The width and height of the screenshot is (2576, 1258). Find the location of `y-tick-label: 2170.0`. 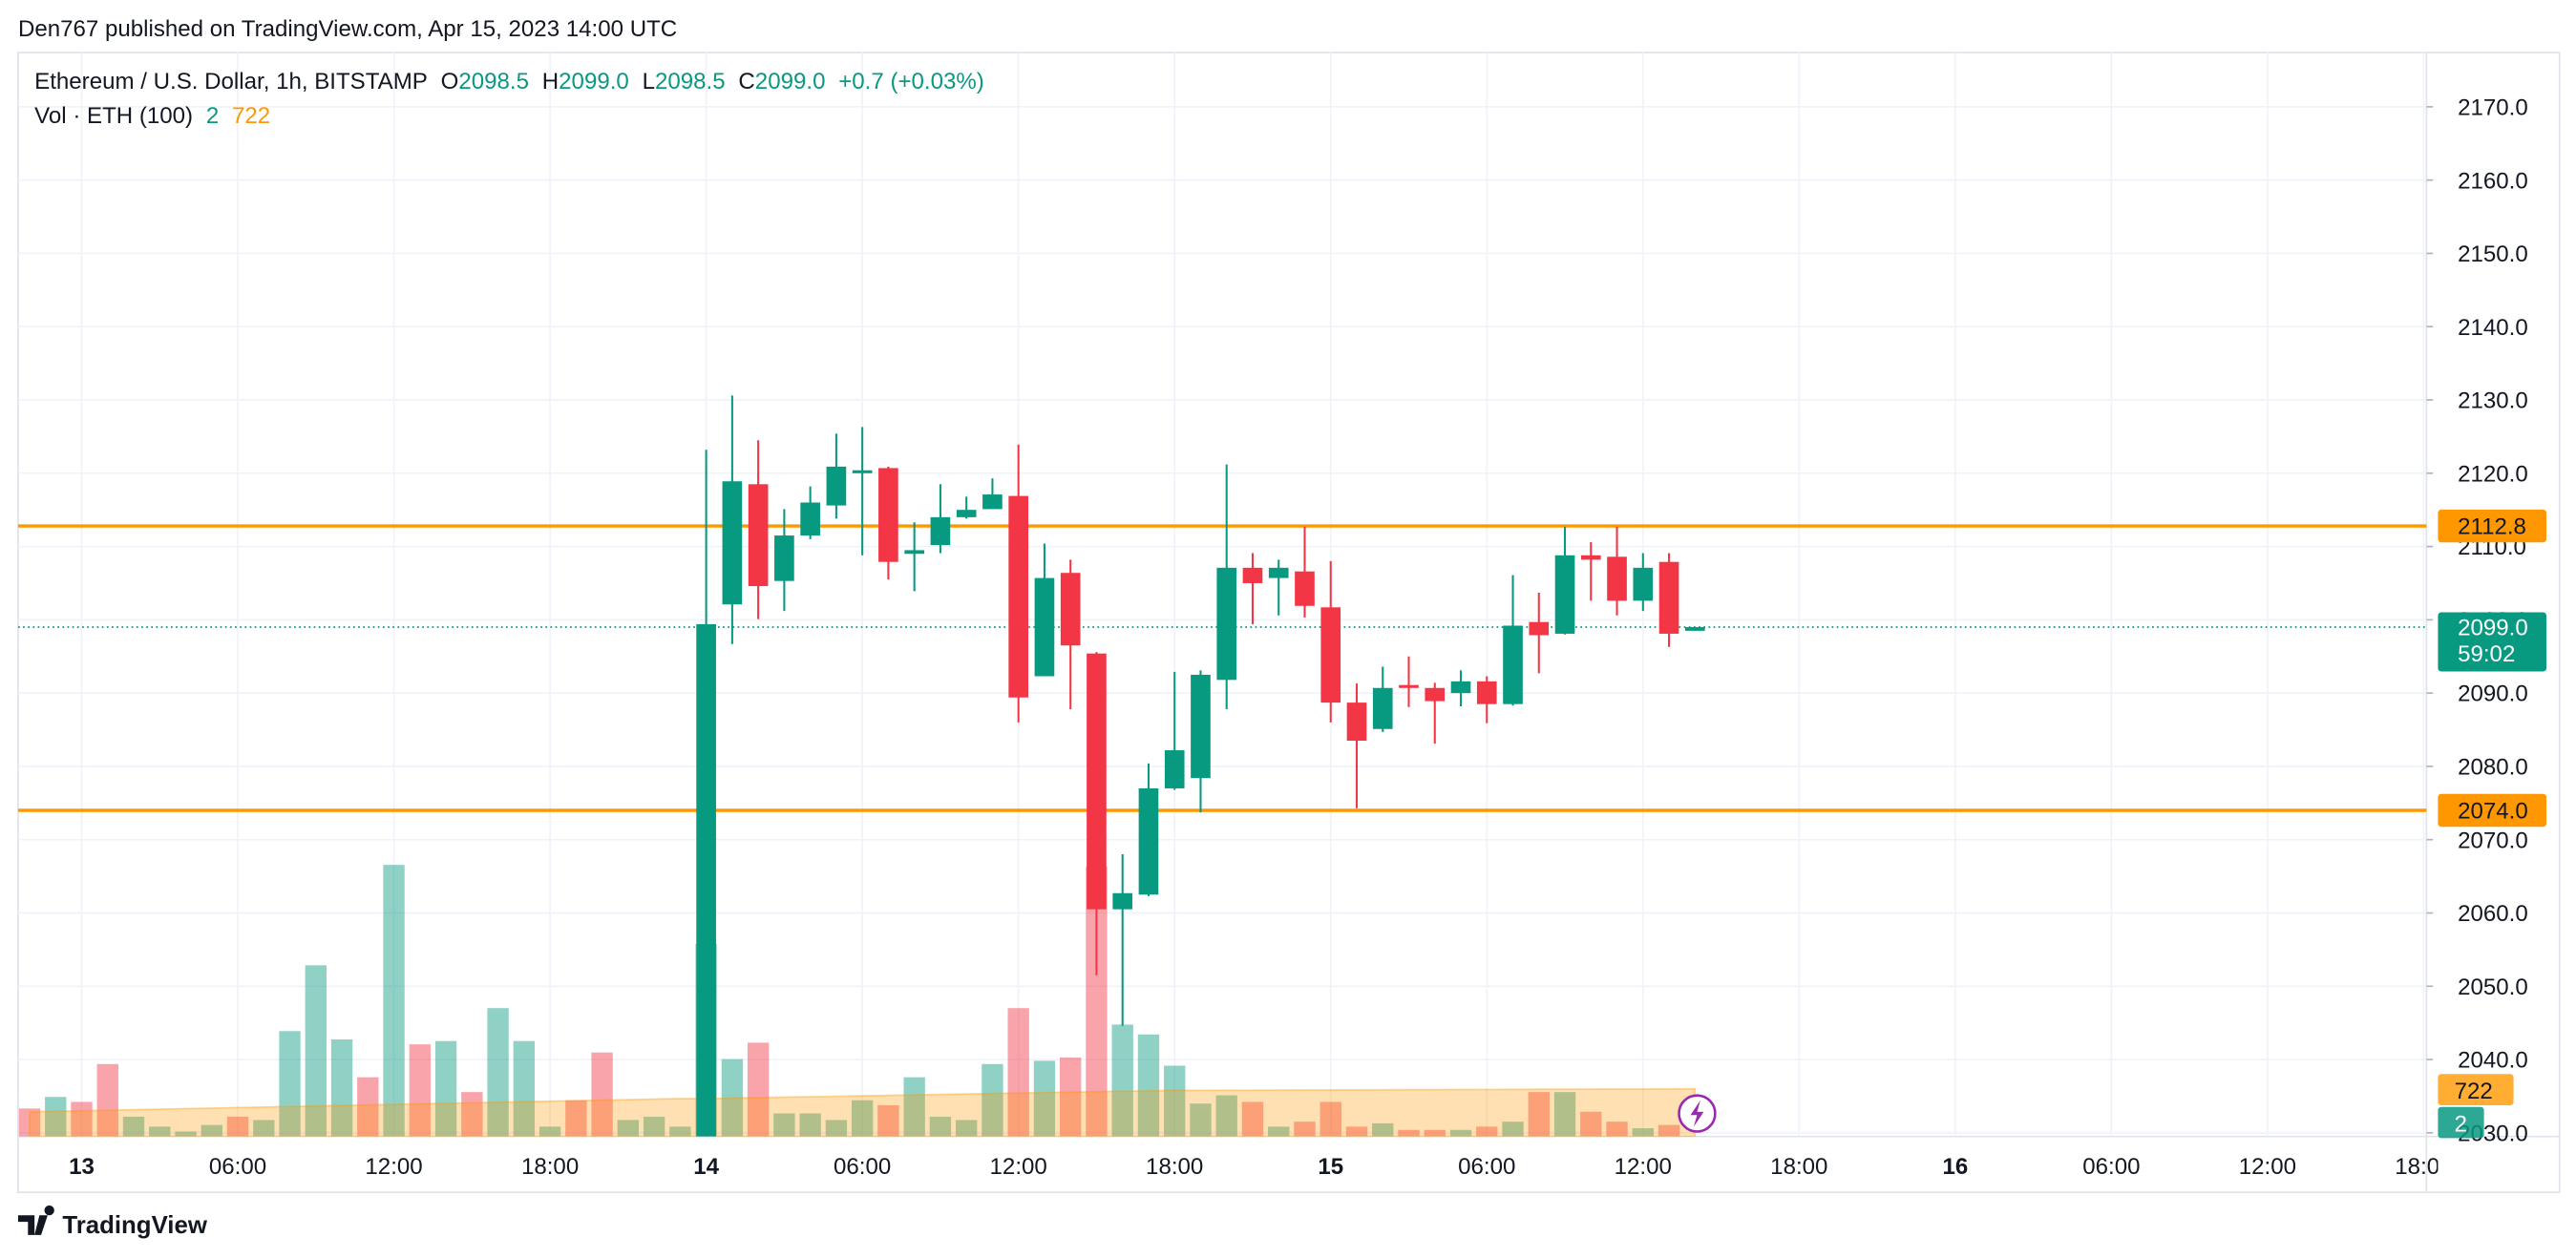

y-tick-label: 2170.0 is located at coordinates (2493, 107).